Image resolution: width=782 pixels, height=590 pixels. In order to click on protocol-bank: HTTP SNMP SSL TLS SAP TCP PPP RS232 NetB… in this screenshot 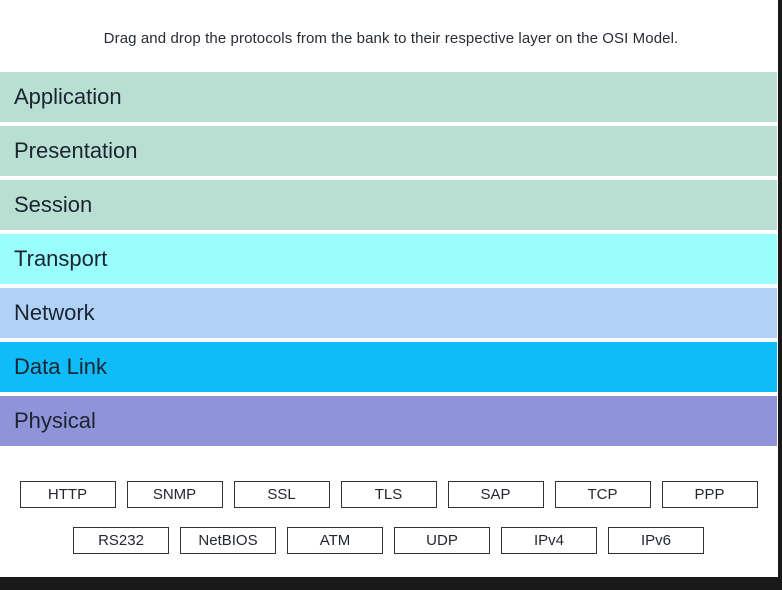, I will do `click(388, 517)`.